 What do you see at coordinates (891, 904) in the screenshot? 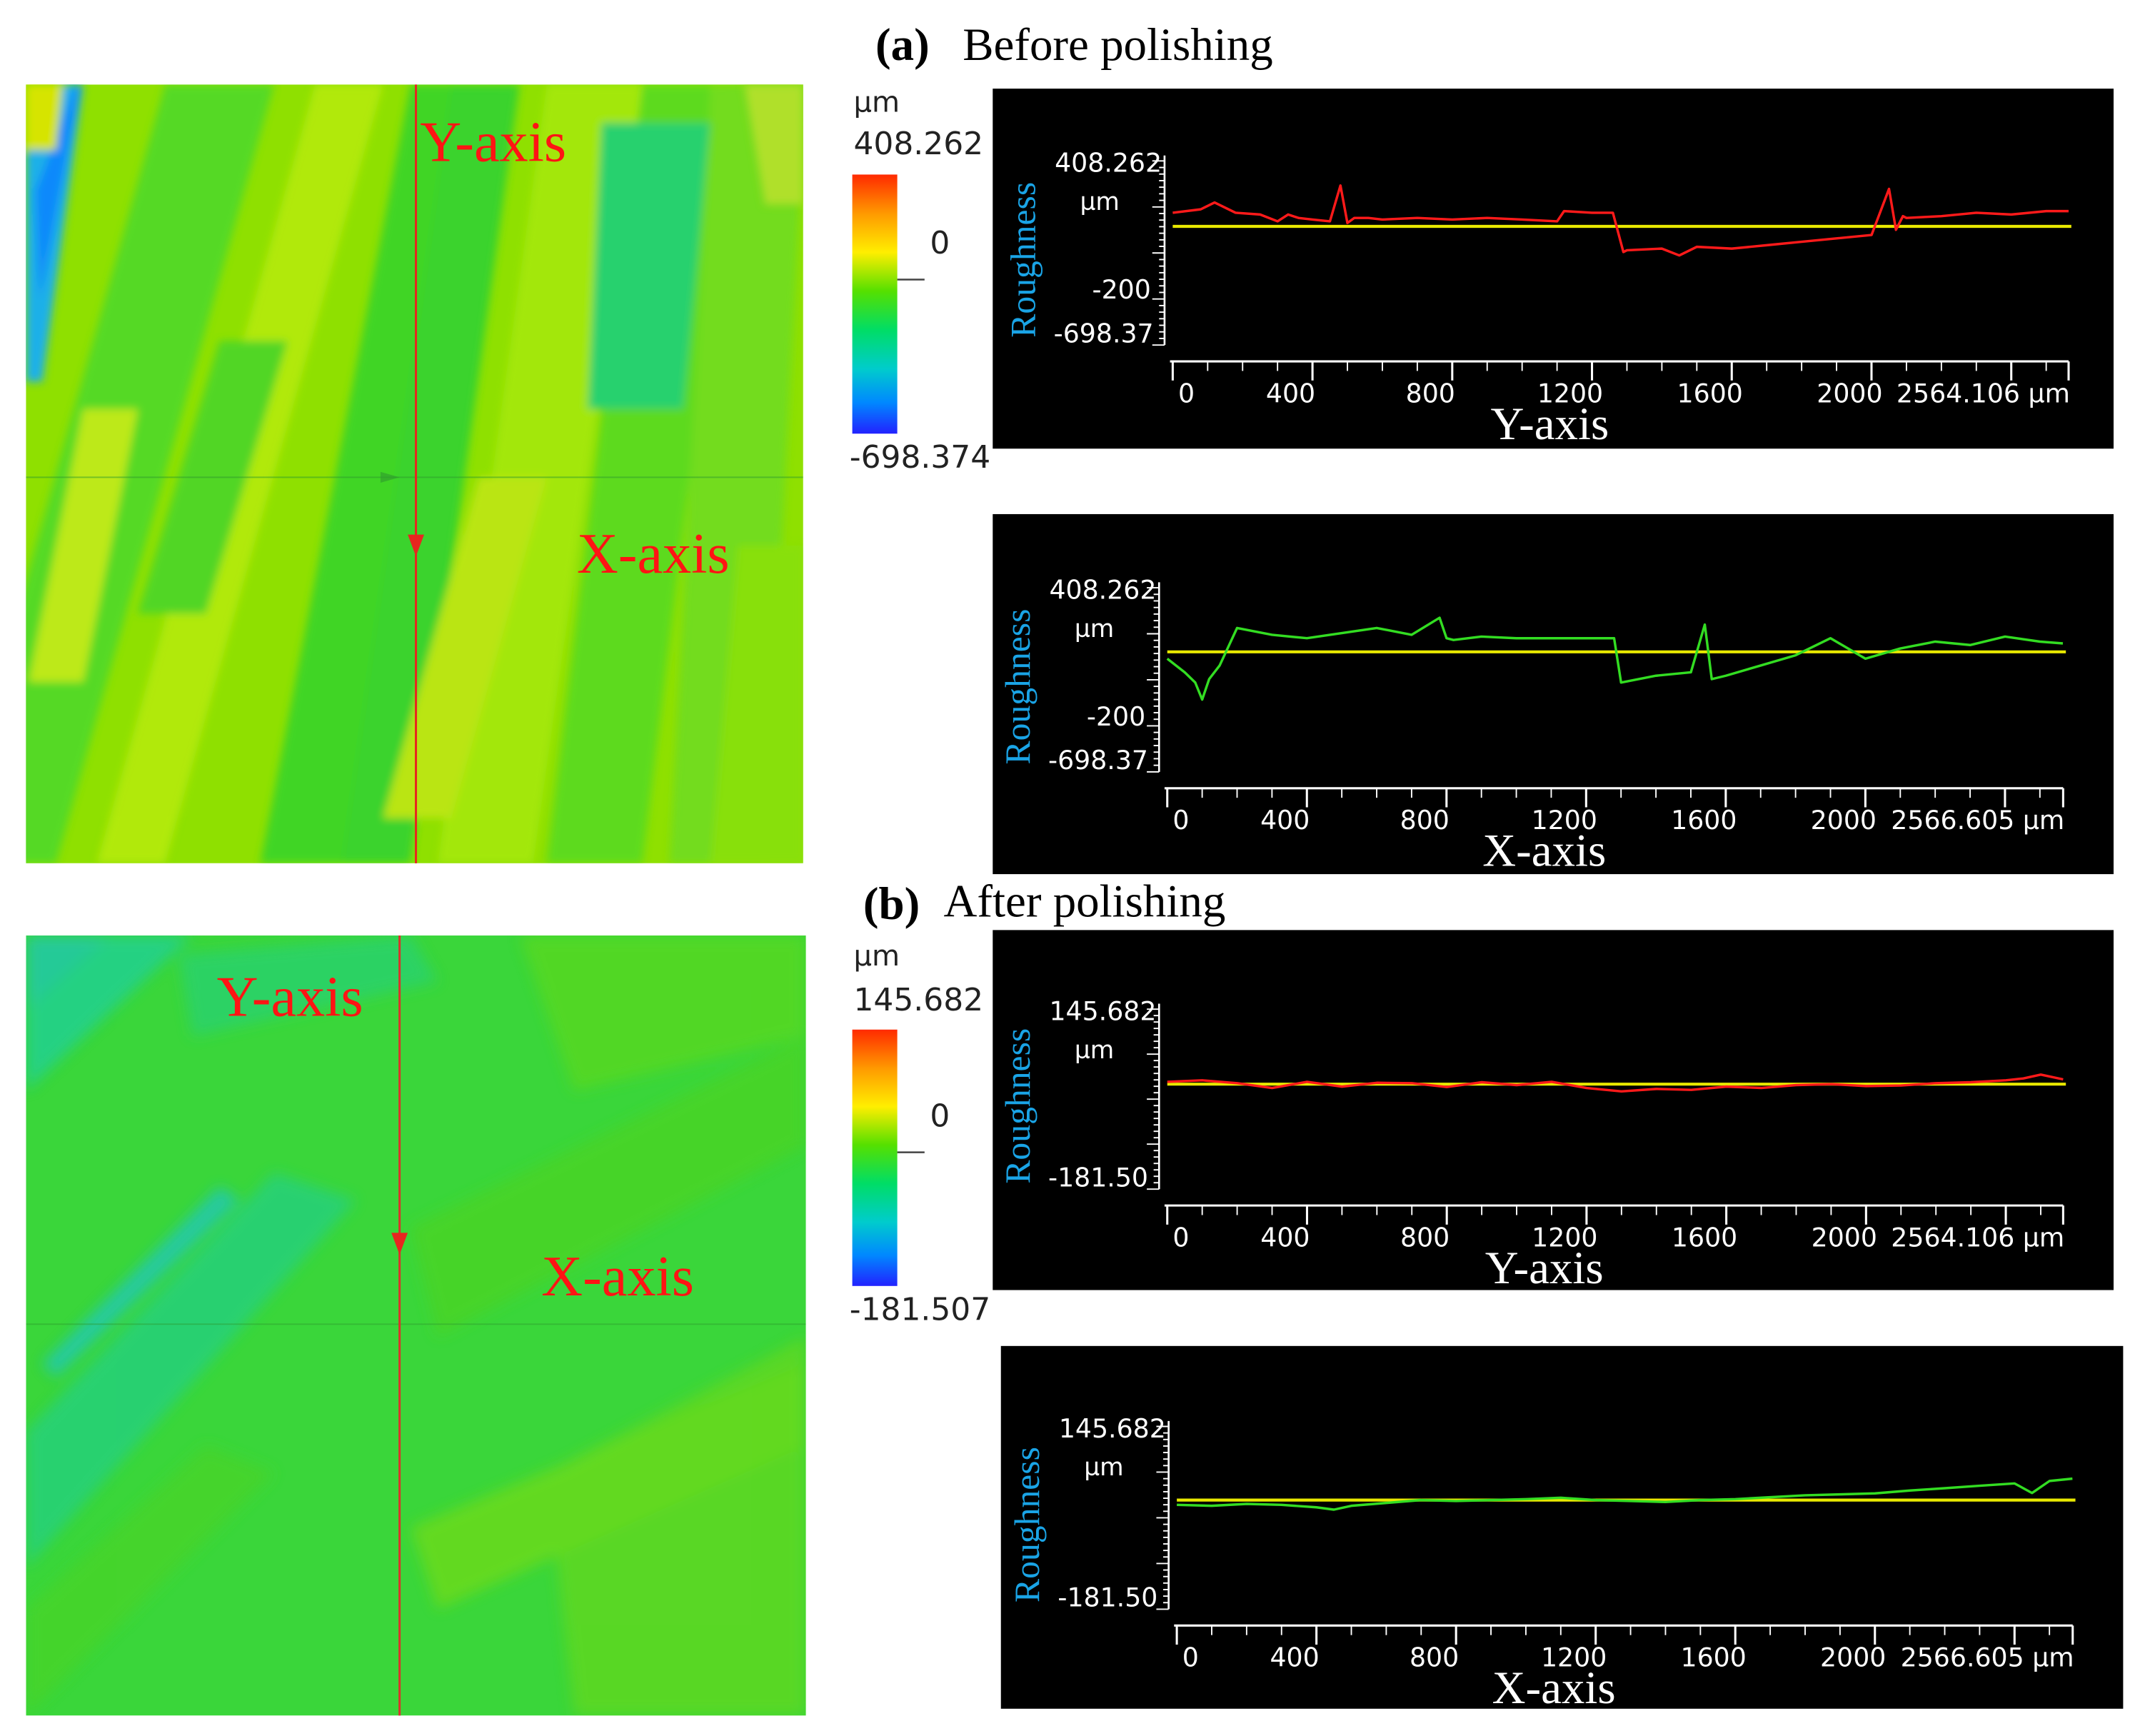
I see `panel-b-tag: (b)` at bounding box center [891, 904].